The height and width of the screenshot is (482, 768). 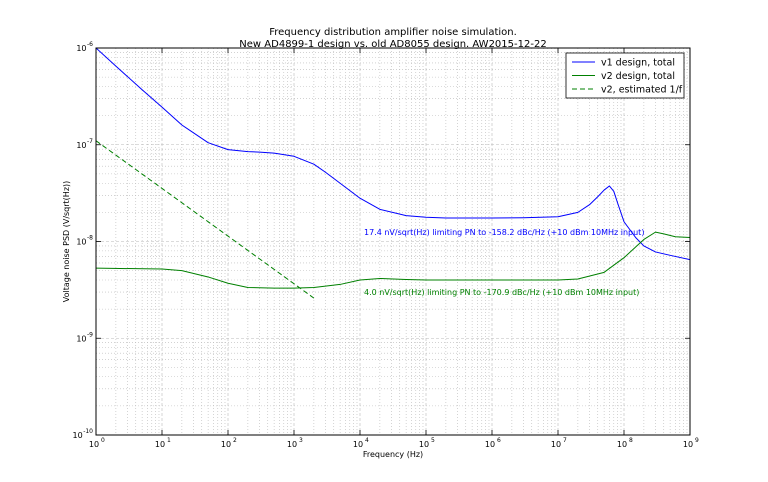 What do you see at coordinates (90, 238) in the screenshot?
I see `y-tick-exponent: -8` at bounding box center [90, 238].